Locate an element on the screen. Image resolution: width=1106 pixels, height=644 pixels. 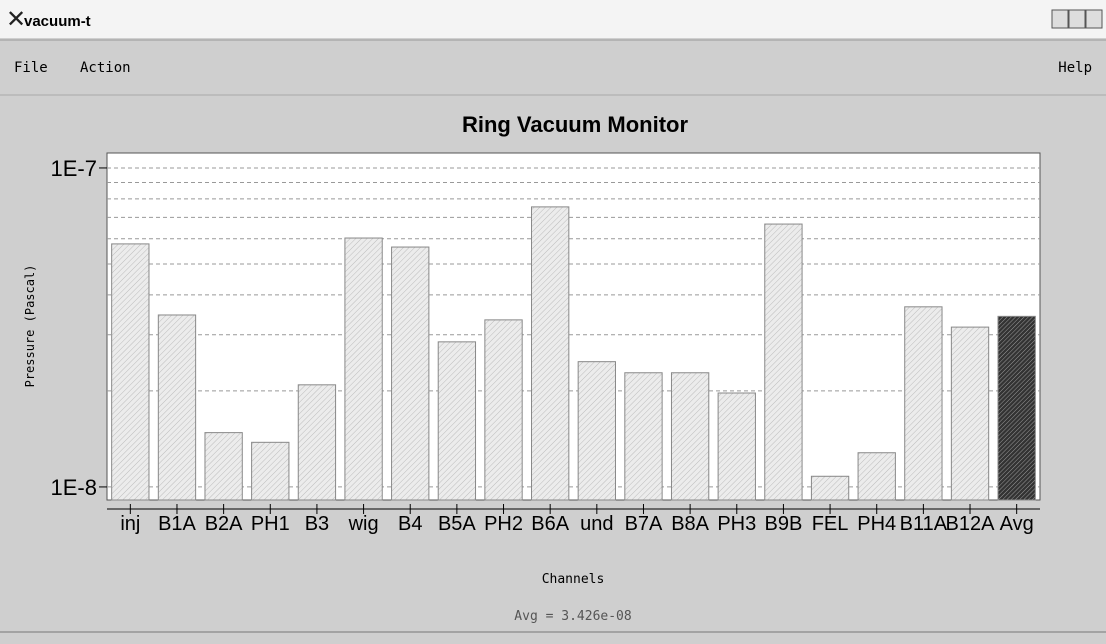
x-tick-label: PH3 is located at coordinates (736, 524).